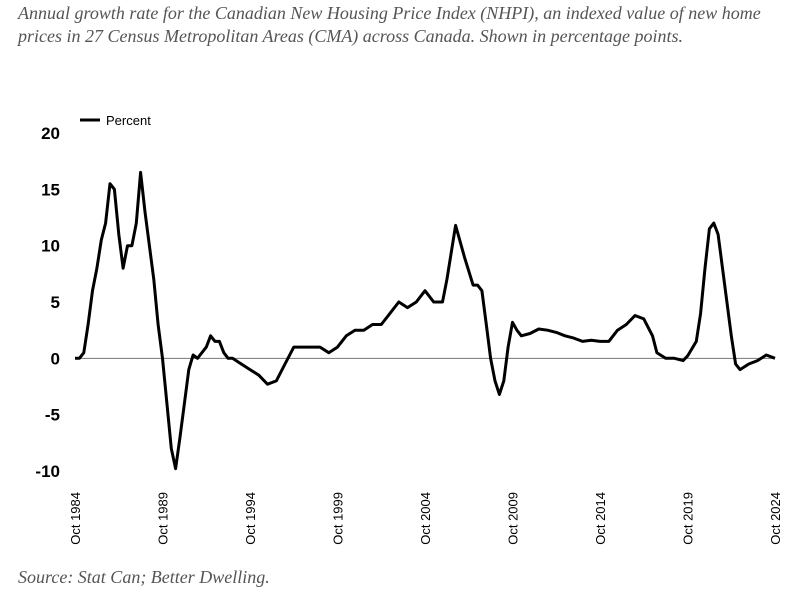  I want to click on x-tick-label: Oct 2024, so click(775, 518).